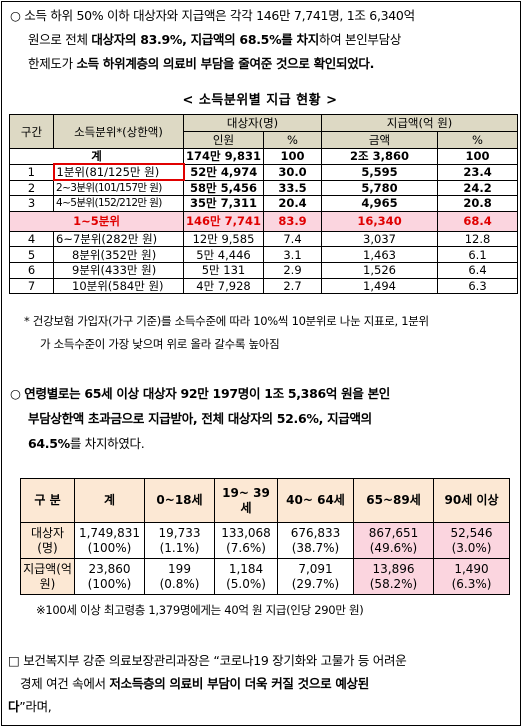 The image size is (522, 727). I want to click on total-label: 계, so click(96, 156).